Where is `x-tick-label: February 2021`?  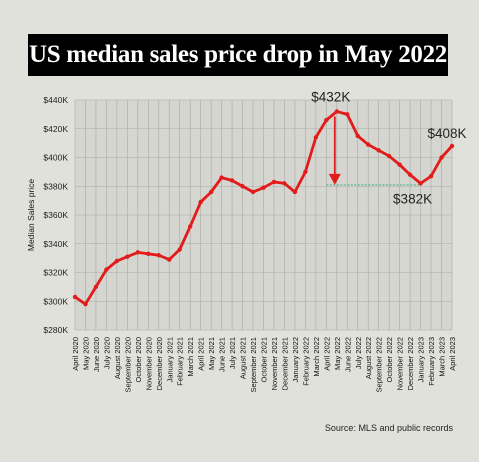 x-tick-label: February 2021 is located at coordinates (180, 361).